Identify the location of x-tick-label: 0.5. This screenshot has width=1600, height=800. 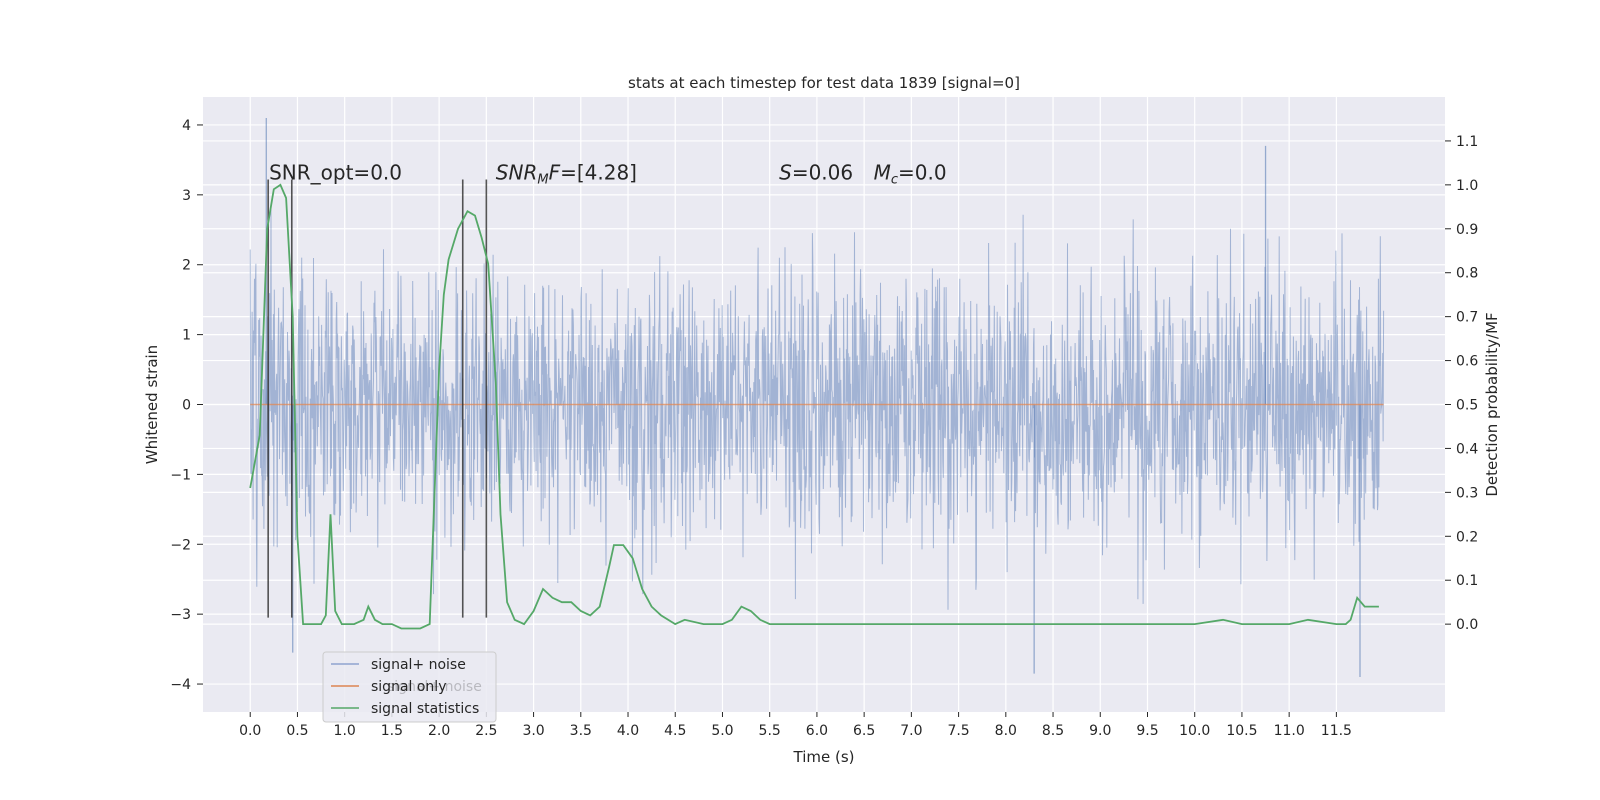
(297, 731).